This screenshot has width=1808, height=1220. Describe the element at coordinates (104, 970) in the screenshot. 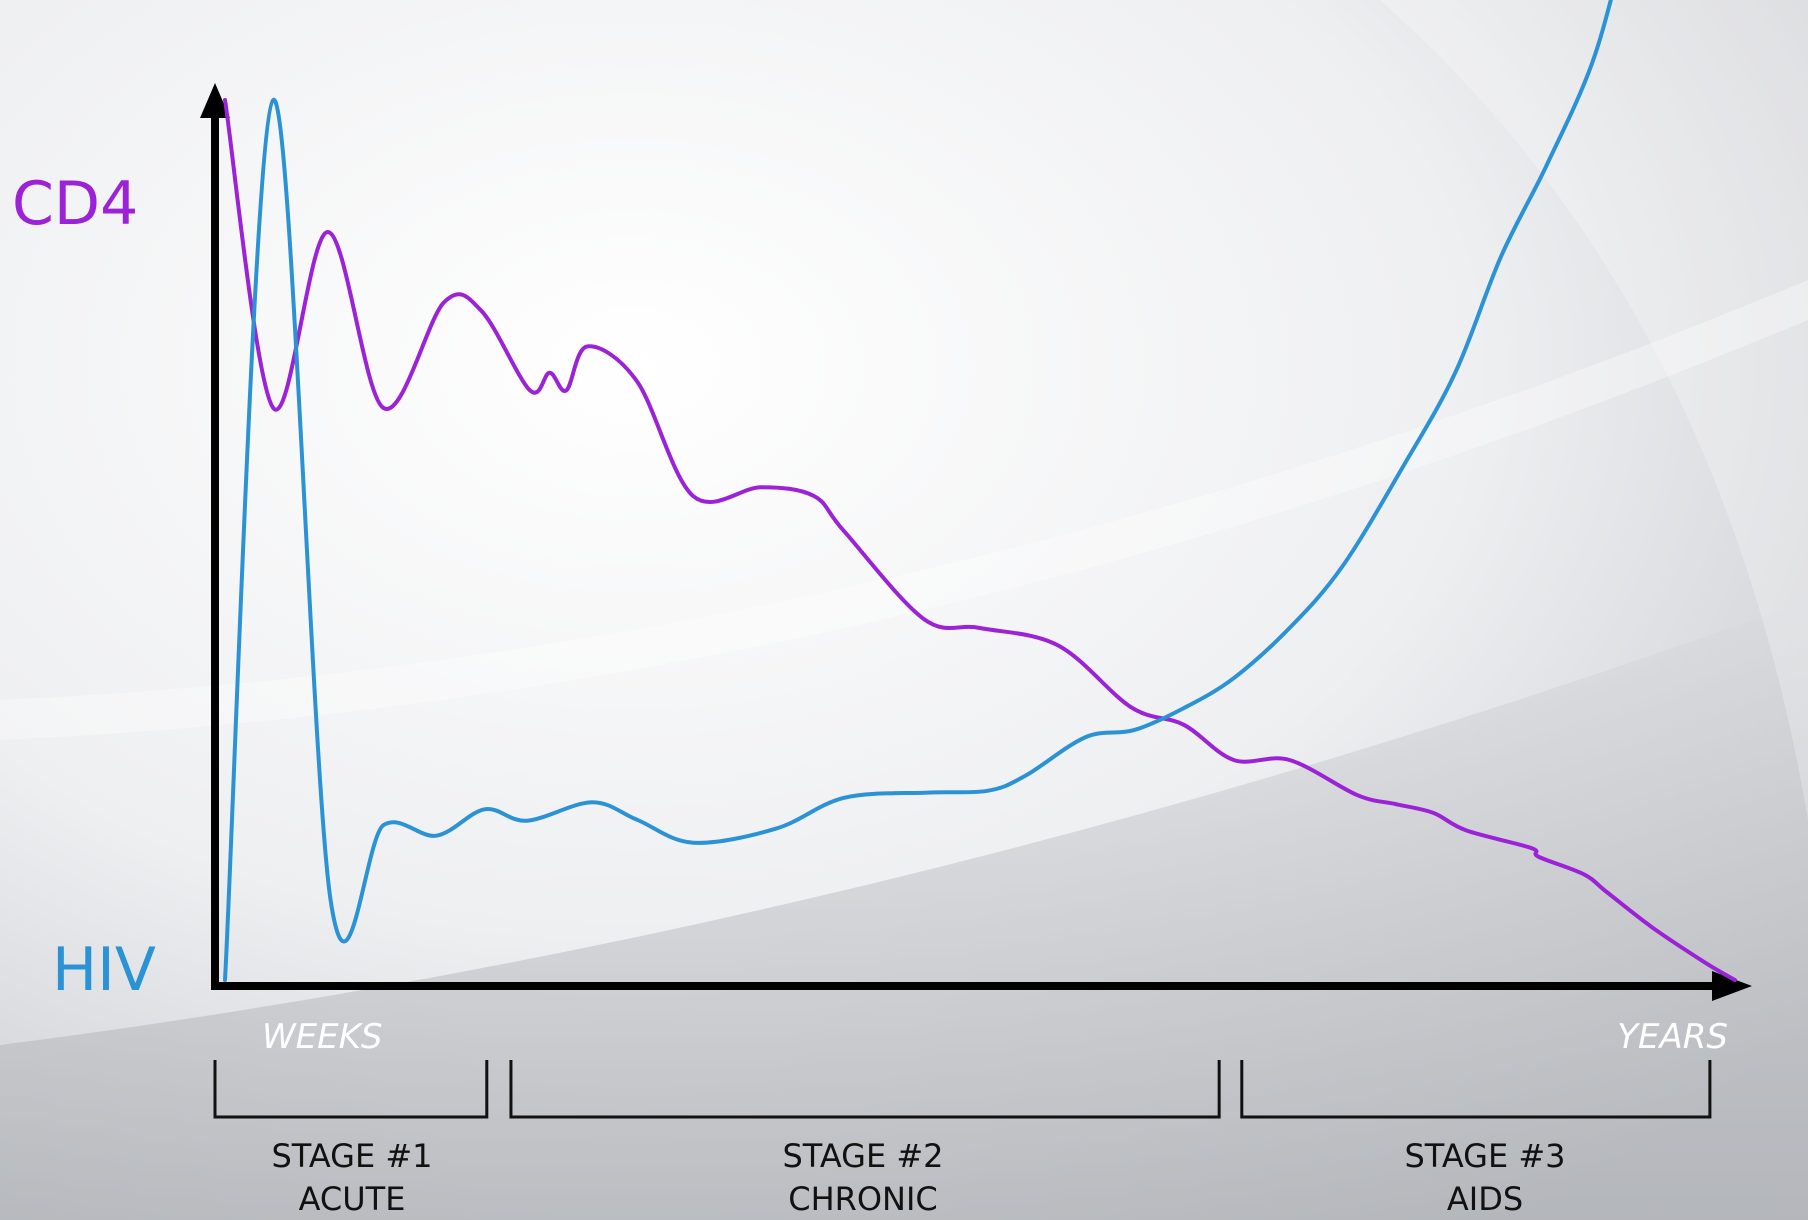

I see `hiv-series-label: HIV` at that location.